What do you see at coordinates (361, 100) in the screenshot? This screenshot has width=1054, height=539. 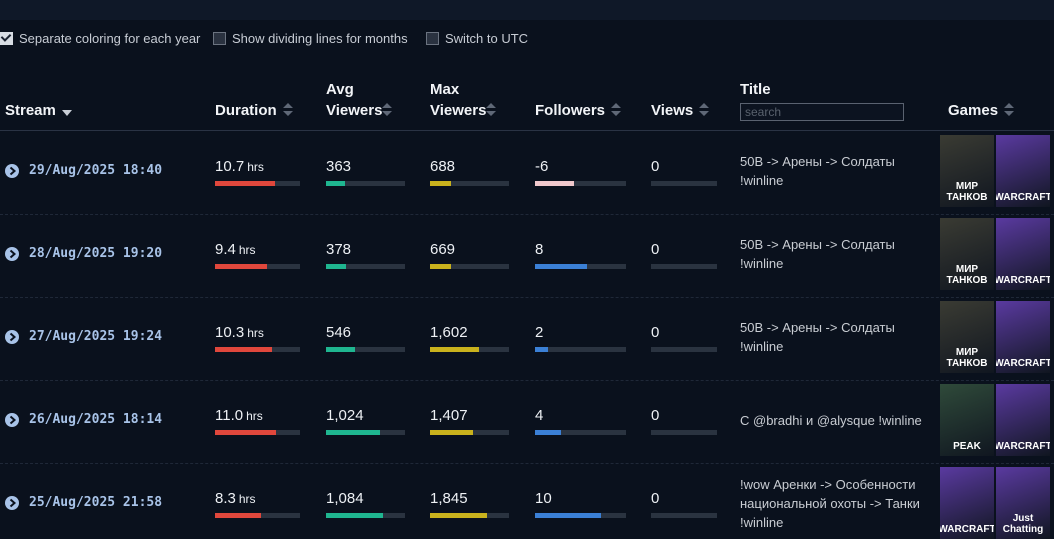 I see `column-header: Avg Viewers` at bounding box center [361, 100].